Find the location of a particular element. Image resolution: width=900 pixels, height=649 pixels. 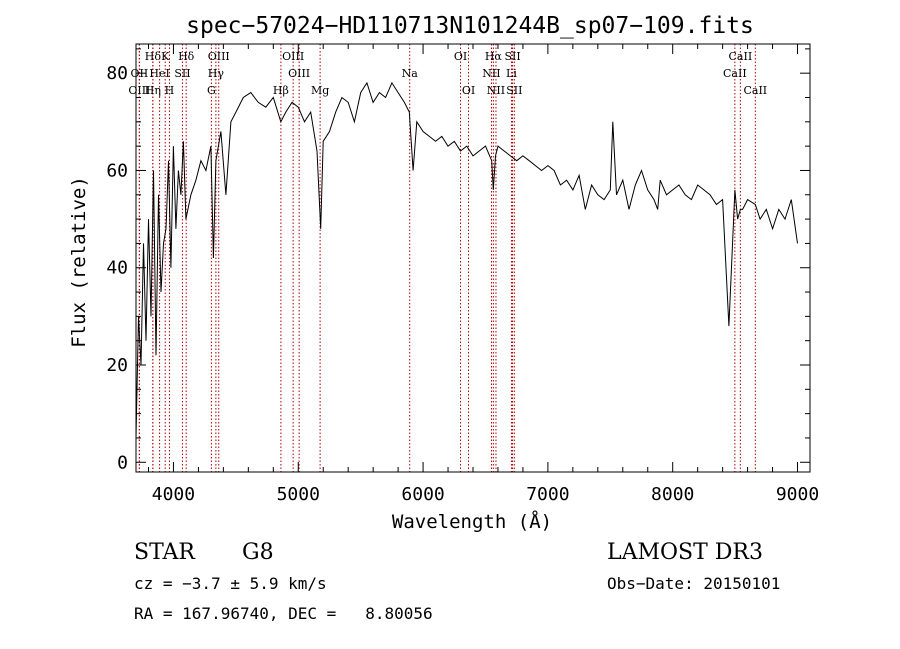

line-marker-label-5: OI is located at coordinates (460, 56).